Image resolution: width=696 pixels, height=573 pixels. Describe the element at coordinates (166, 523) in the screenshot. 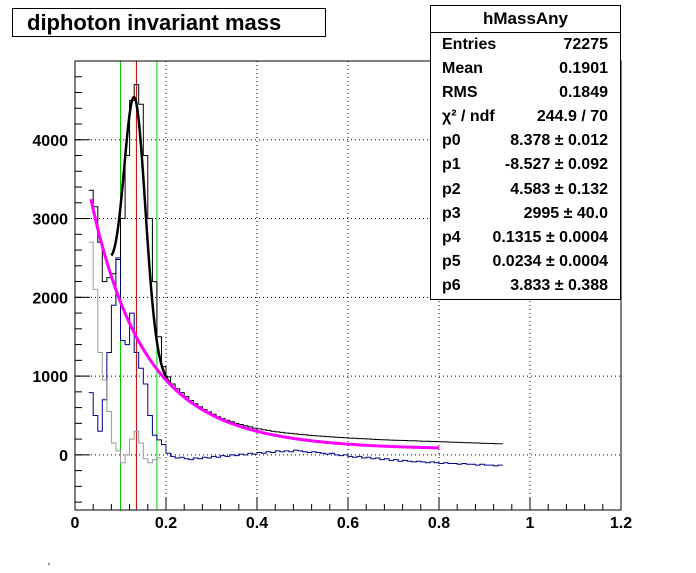

I see `x-tick-label: 0.2` at that location.